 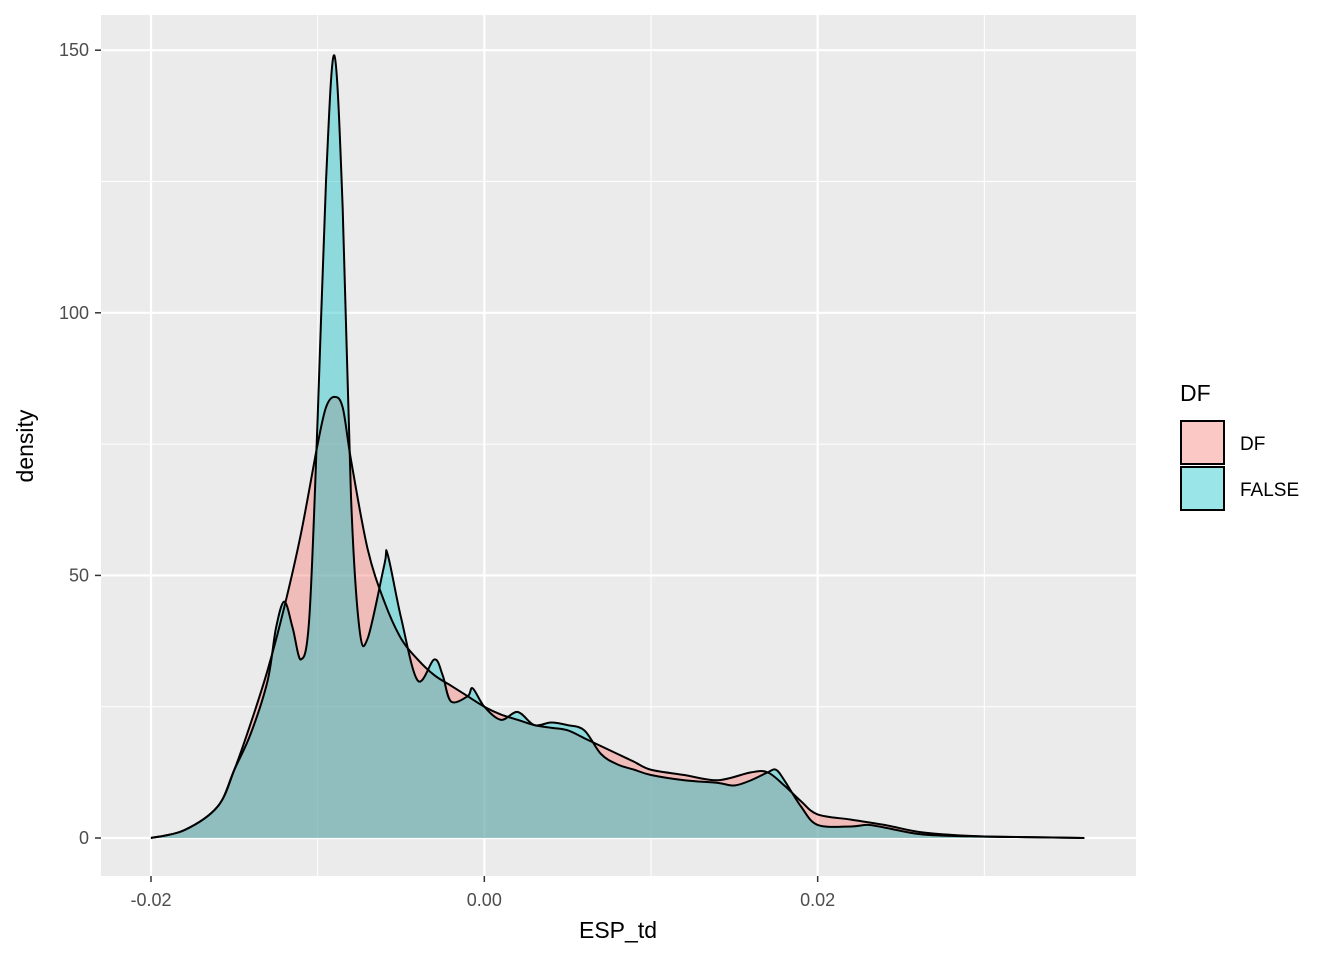 I want to click on x-axis-label: ESP_td, so click(x=618, y=930).